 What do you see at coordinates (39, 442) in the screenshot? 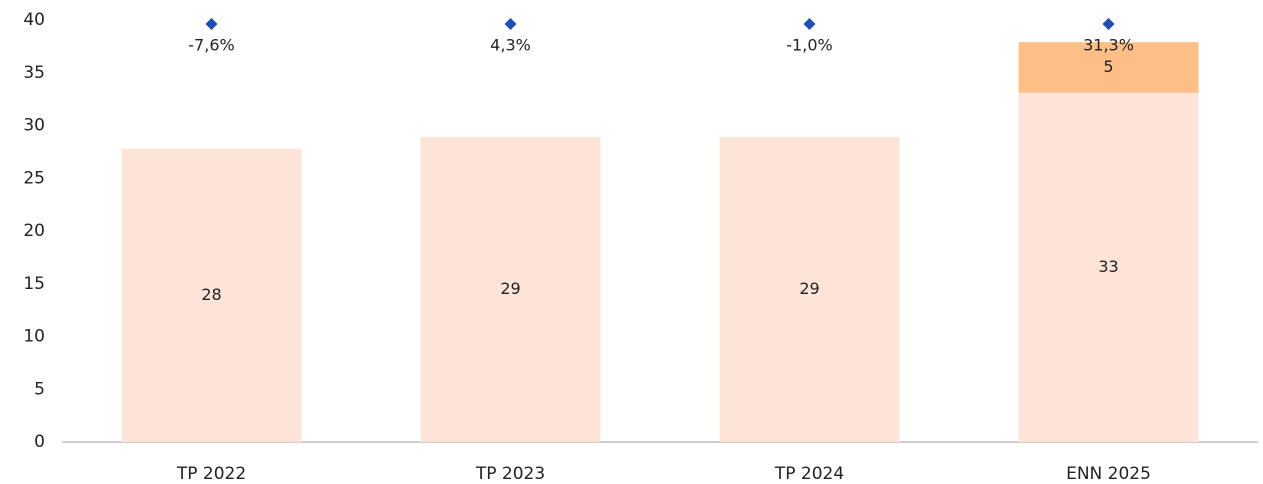
I see `y-tick-label: 0` at bounding box center [39, 442].